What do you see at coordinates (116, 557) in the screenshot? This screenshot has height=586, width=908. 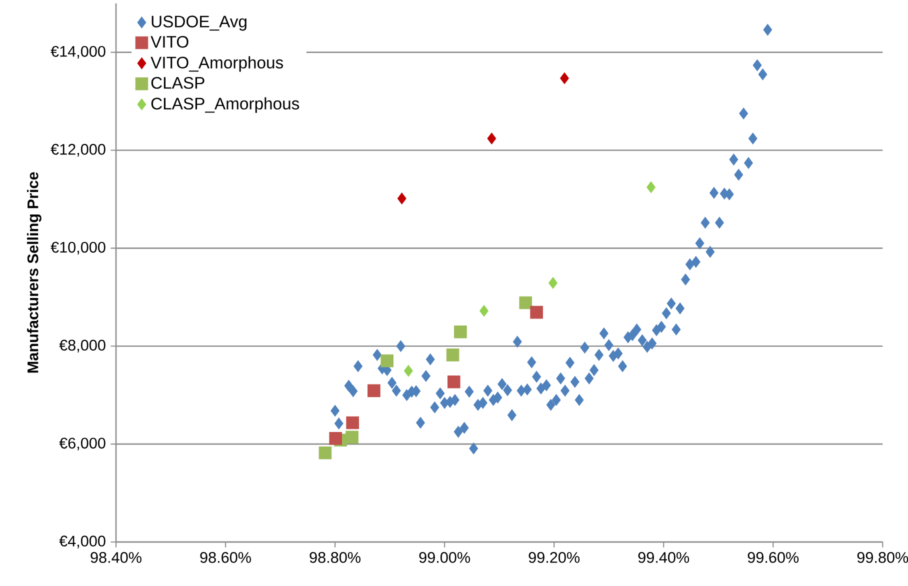 I see `x-tick-label: 98.40%` at bounding box center [116, 557].